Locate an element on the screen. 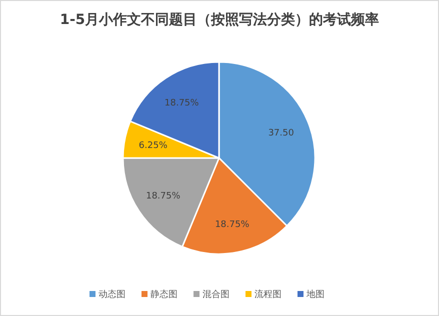 The width and height of the screenshot is (439, 316). legend-label: 静态图 is located at coordinates (164, 294).